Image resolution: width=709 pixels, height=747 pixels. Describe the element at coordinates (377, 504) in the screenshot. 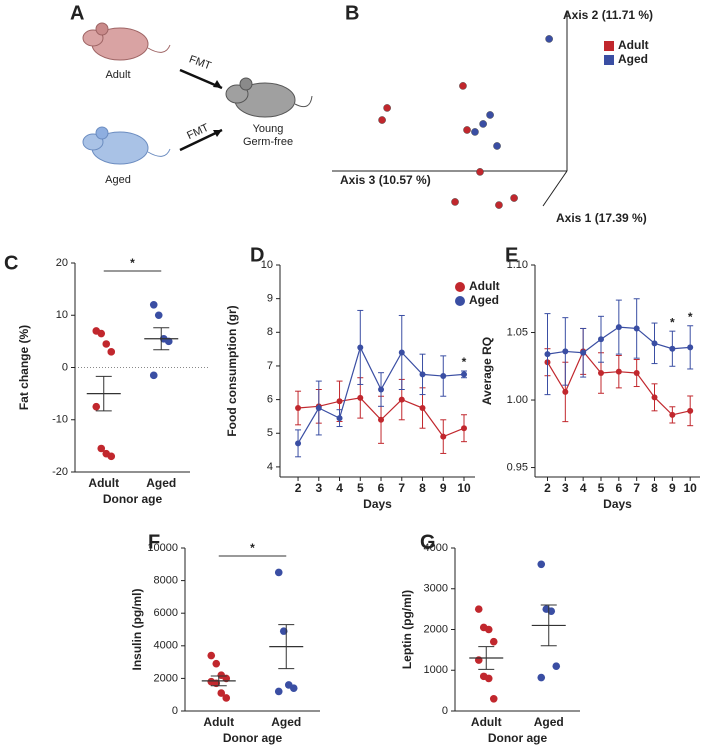

I see `x-axis-title: Days` at that location.